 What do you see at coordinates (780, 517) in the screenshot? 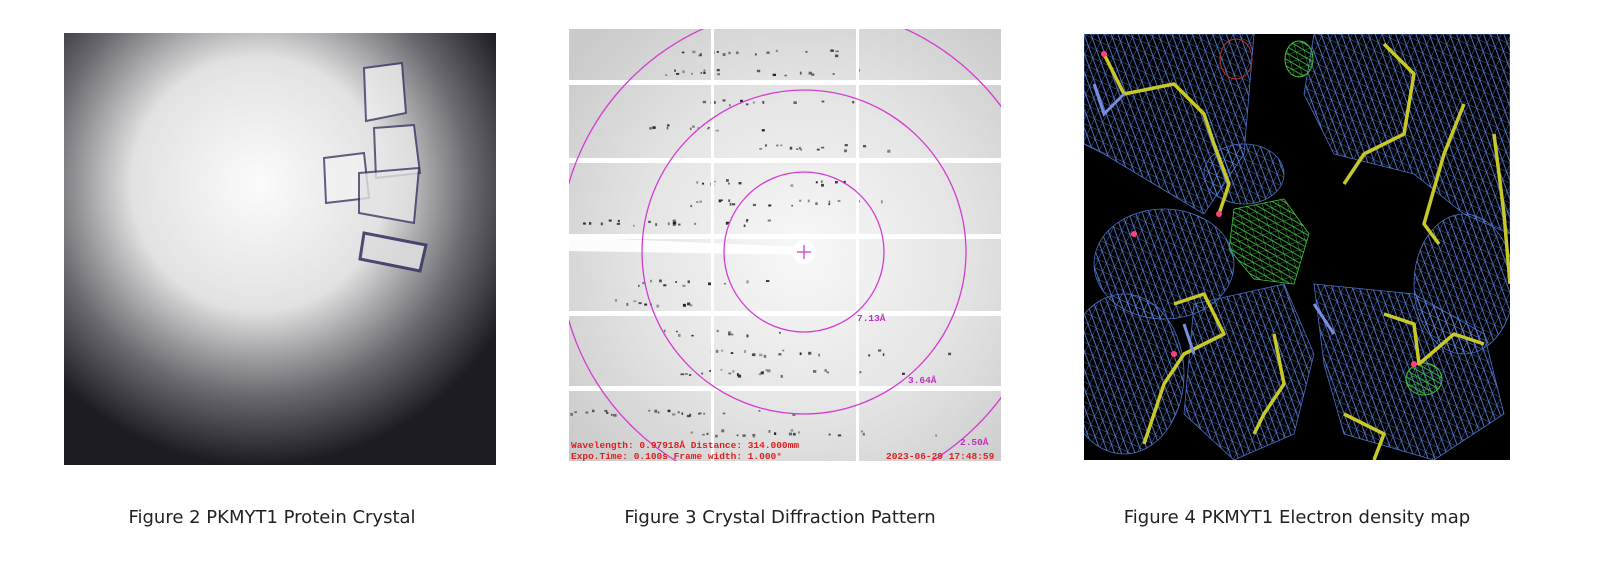
I see `figure-caption: Figure 3 Crystal Diffraction Pattern` at bounding box center [780, 517].